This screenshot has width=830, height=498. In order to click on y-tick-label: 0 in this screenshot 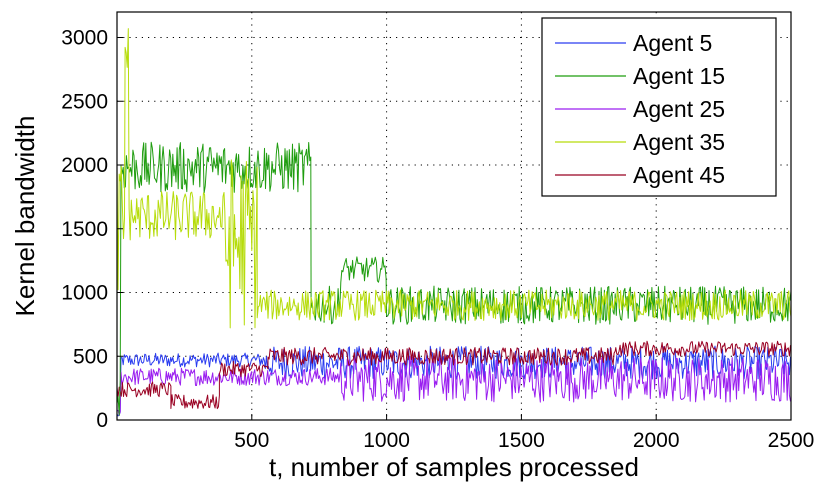, I will do `click(102, 420)`.